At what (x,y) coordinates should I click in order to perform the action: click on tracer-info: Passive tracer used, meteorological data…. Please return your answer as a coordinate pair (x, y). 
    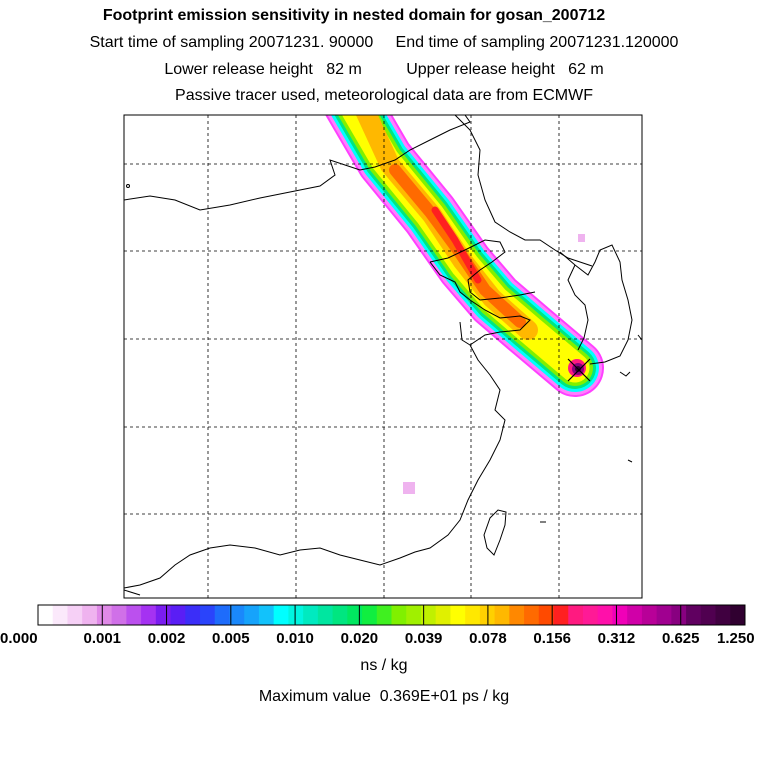
    Looking at the image, I should click on (384, 95).